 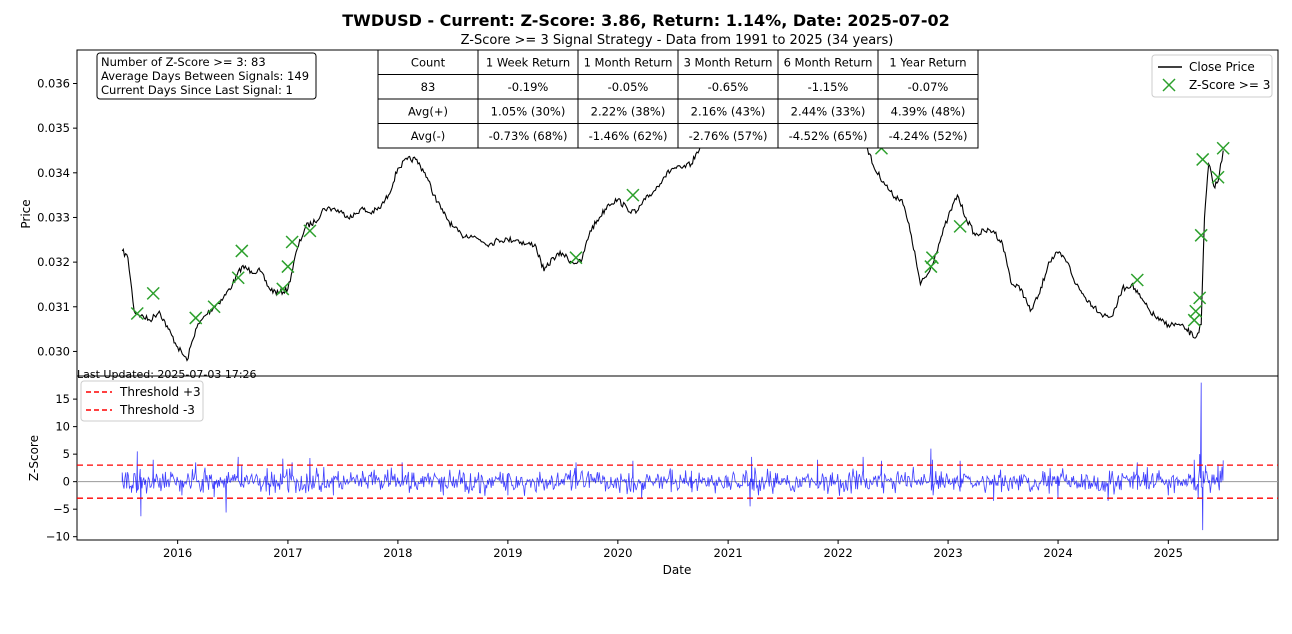 I want to click on table-cell-text: -0.65%, so click(x=728, y=87).